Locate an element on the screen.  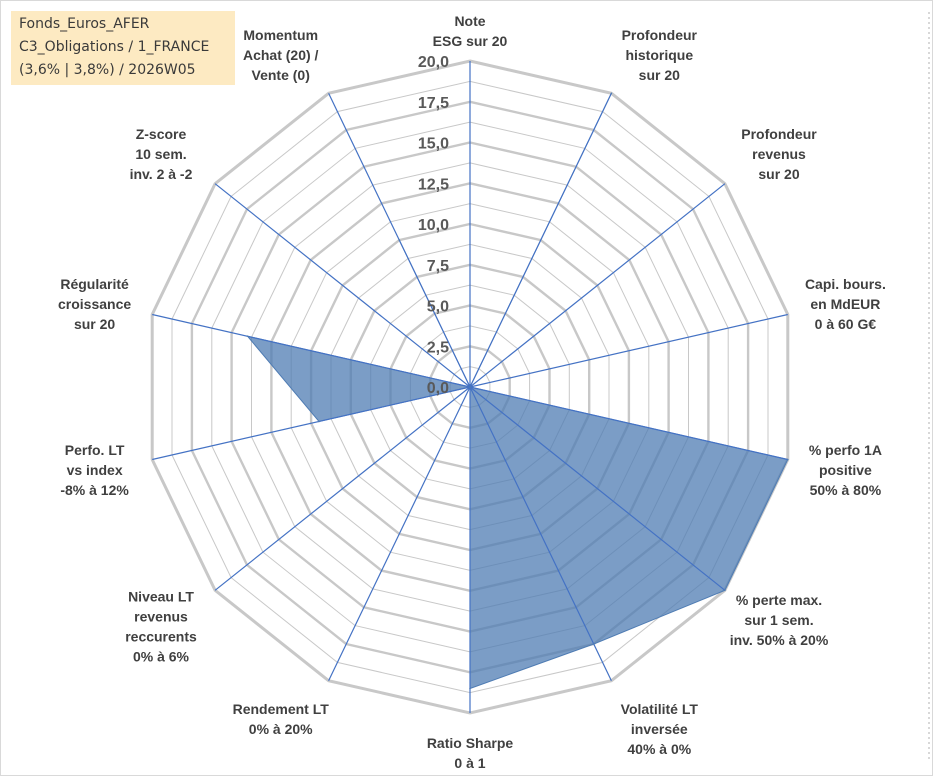
axis-label: Rendement LT 0% à 20% is located at coordinates (281, 719).